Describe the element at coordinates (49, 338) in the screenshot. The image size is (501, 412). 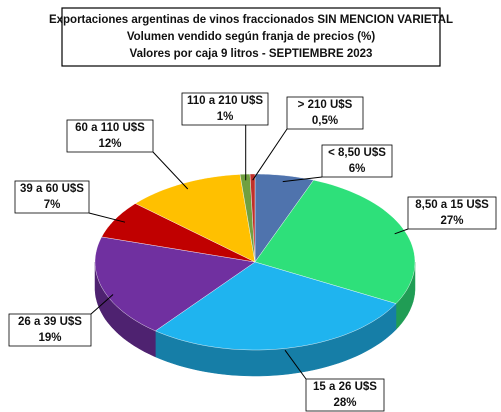
I see `value-label: 19%` at that location.